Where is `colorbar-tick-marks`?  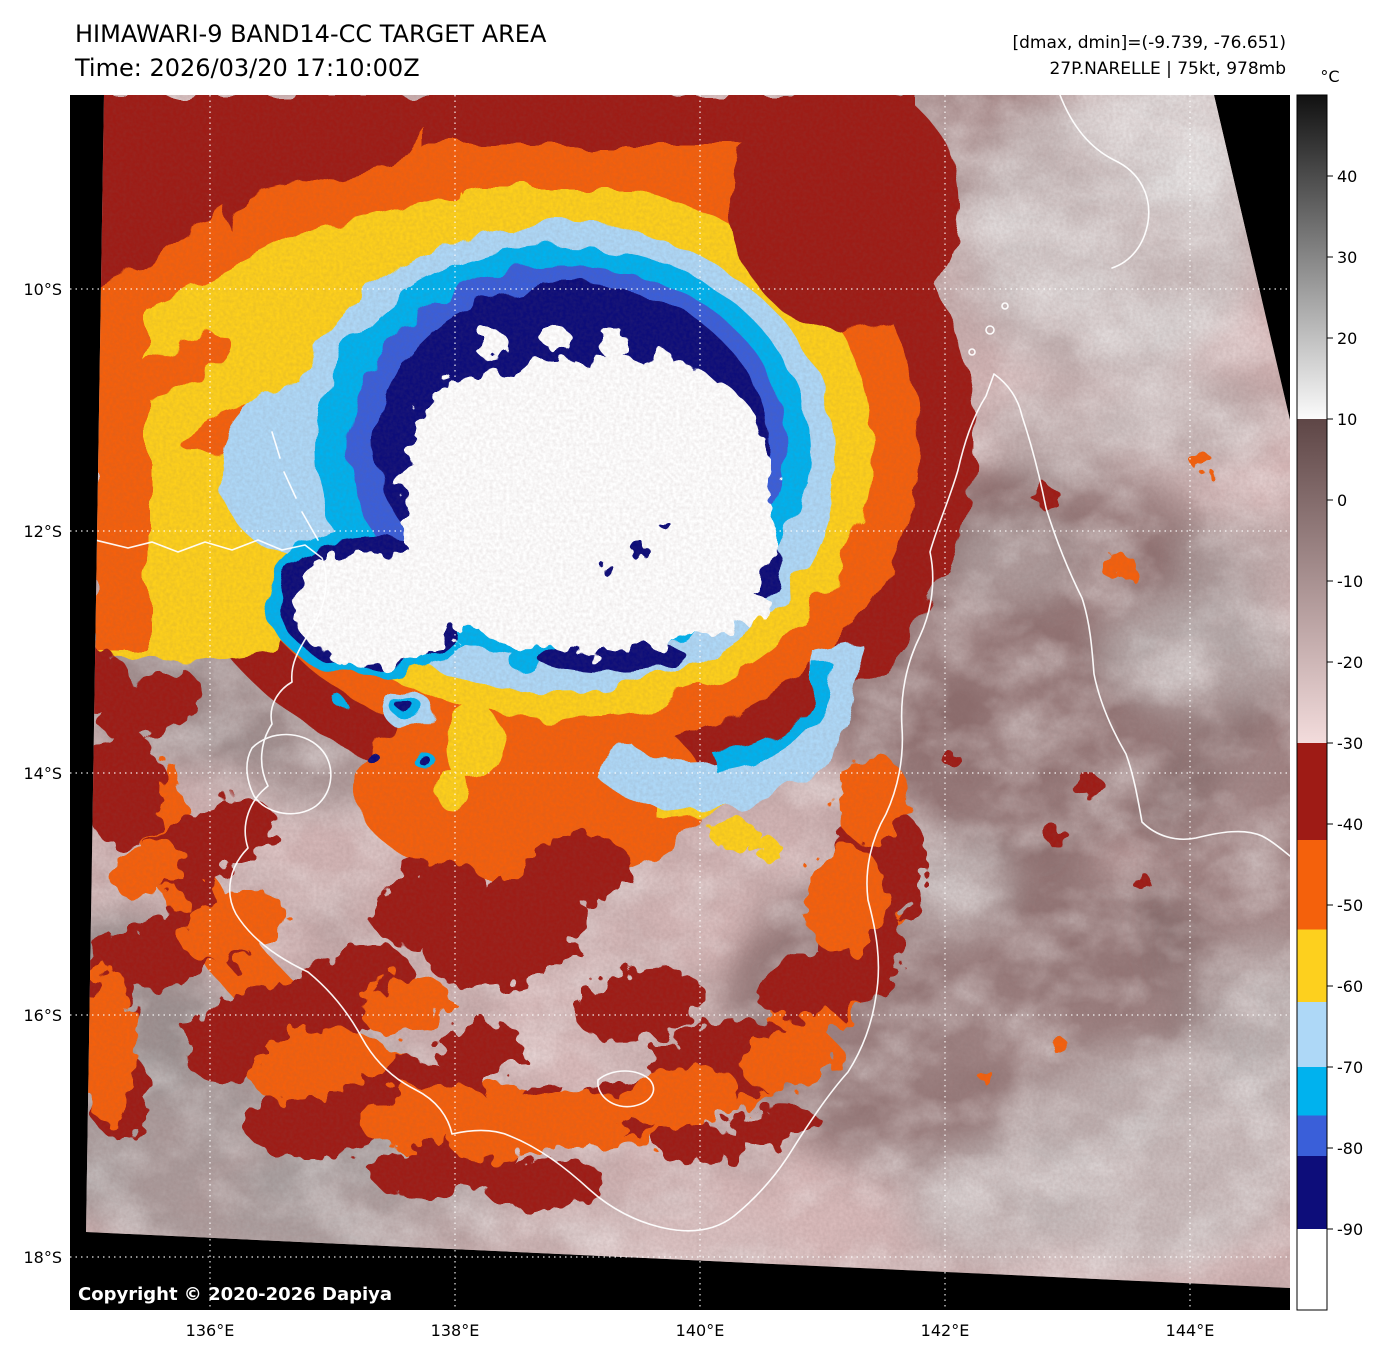
colorbar-tick-marks is located at coordinates (1330, 702).